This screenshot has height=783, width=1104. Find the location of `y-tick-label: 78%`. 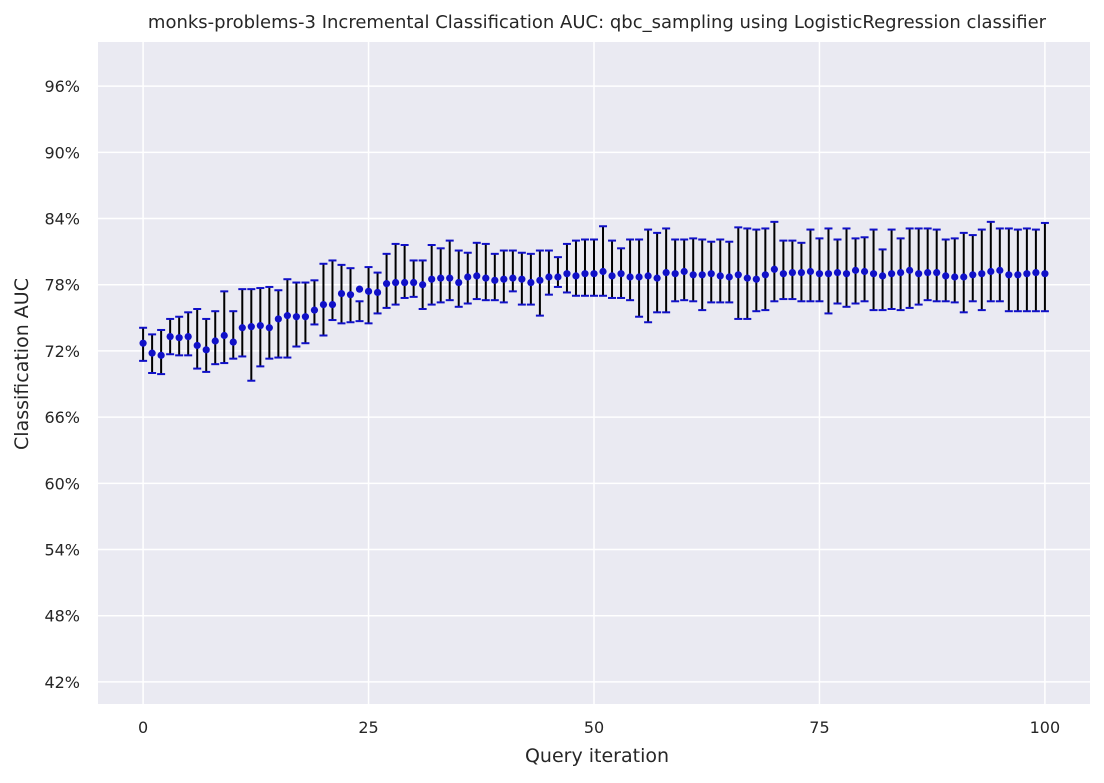

y-tick-label: 78% is located at coordinates (62, 285).